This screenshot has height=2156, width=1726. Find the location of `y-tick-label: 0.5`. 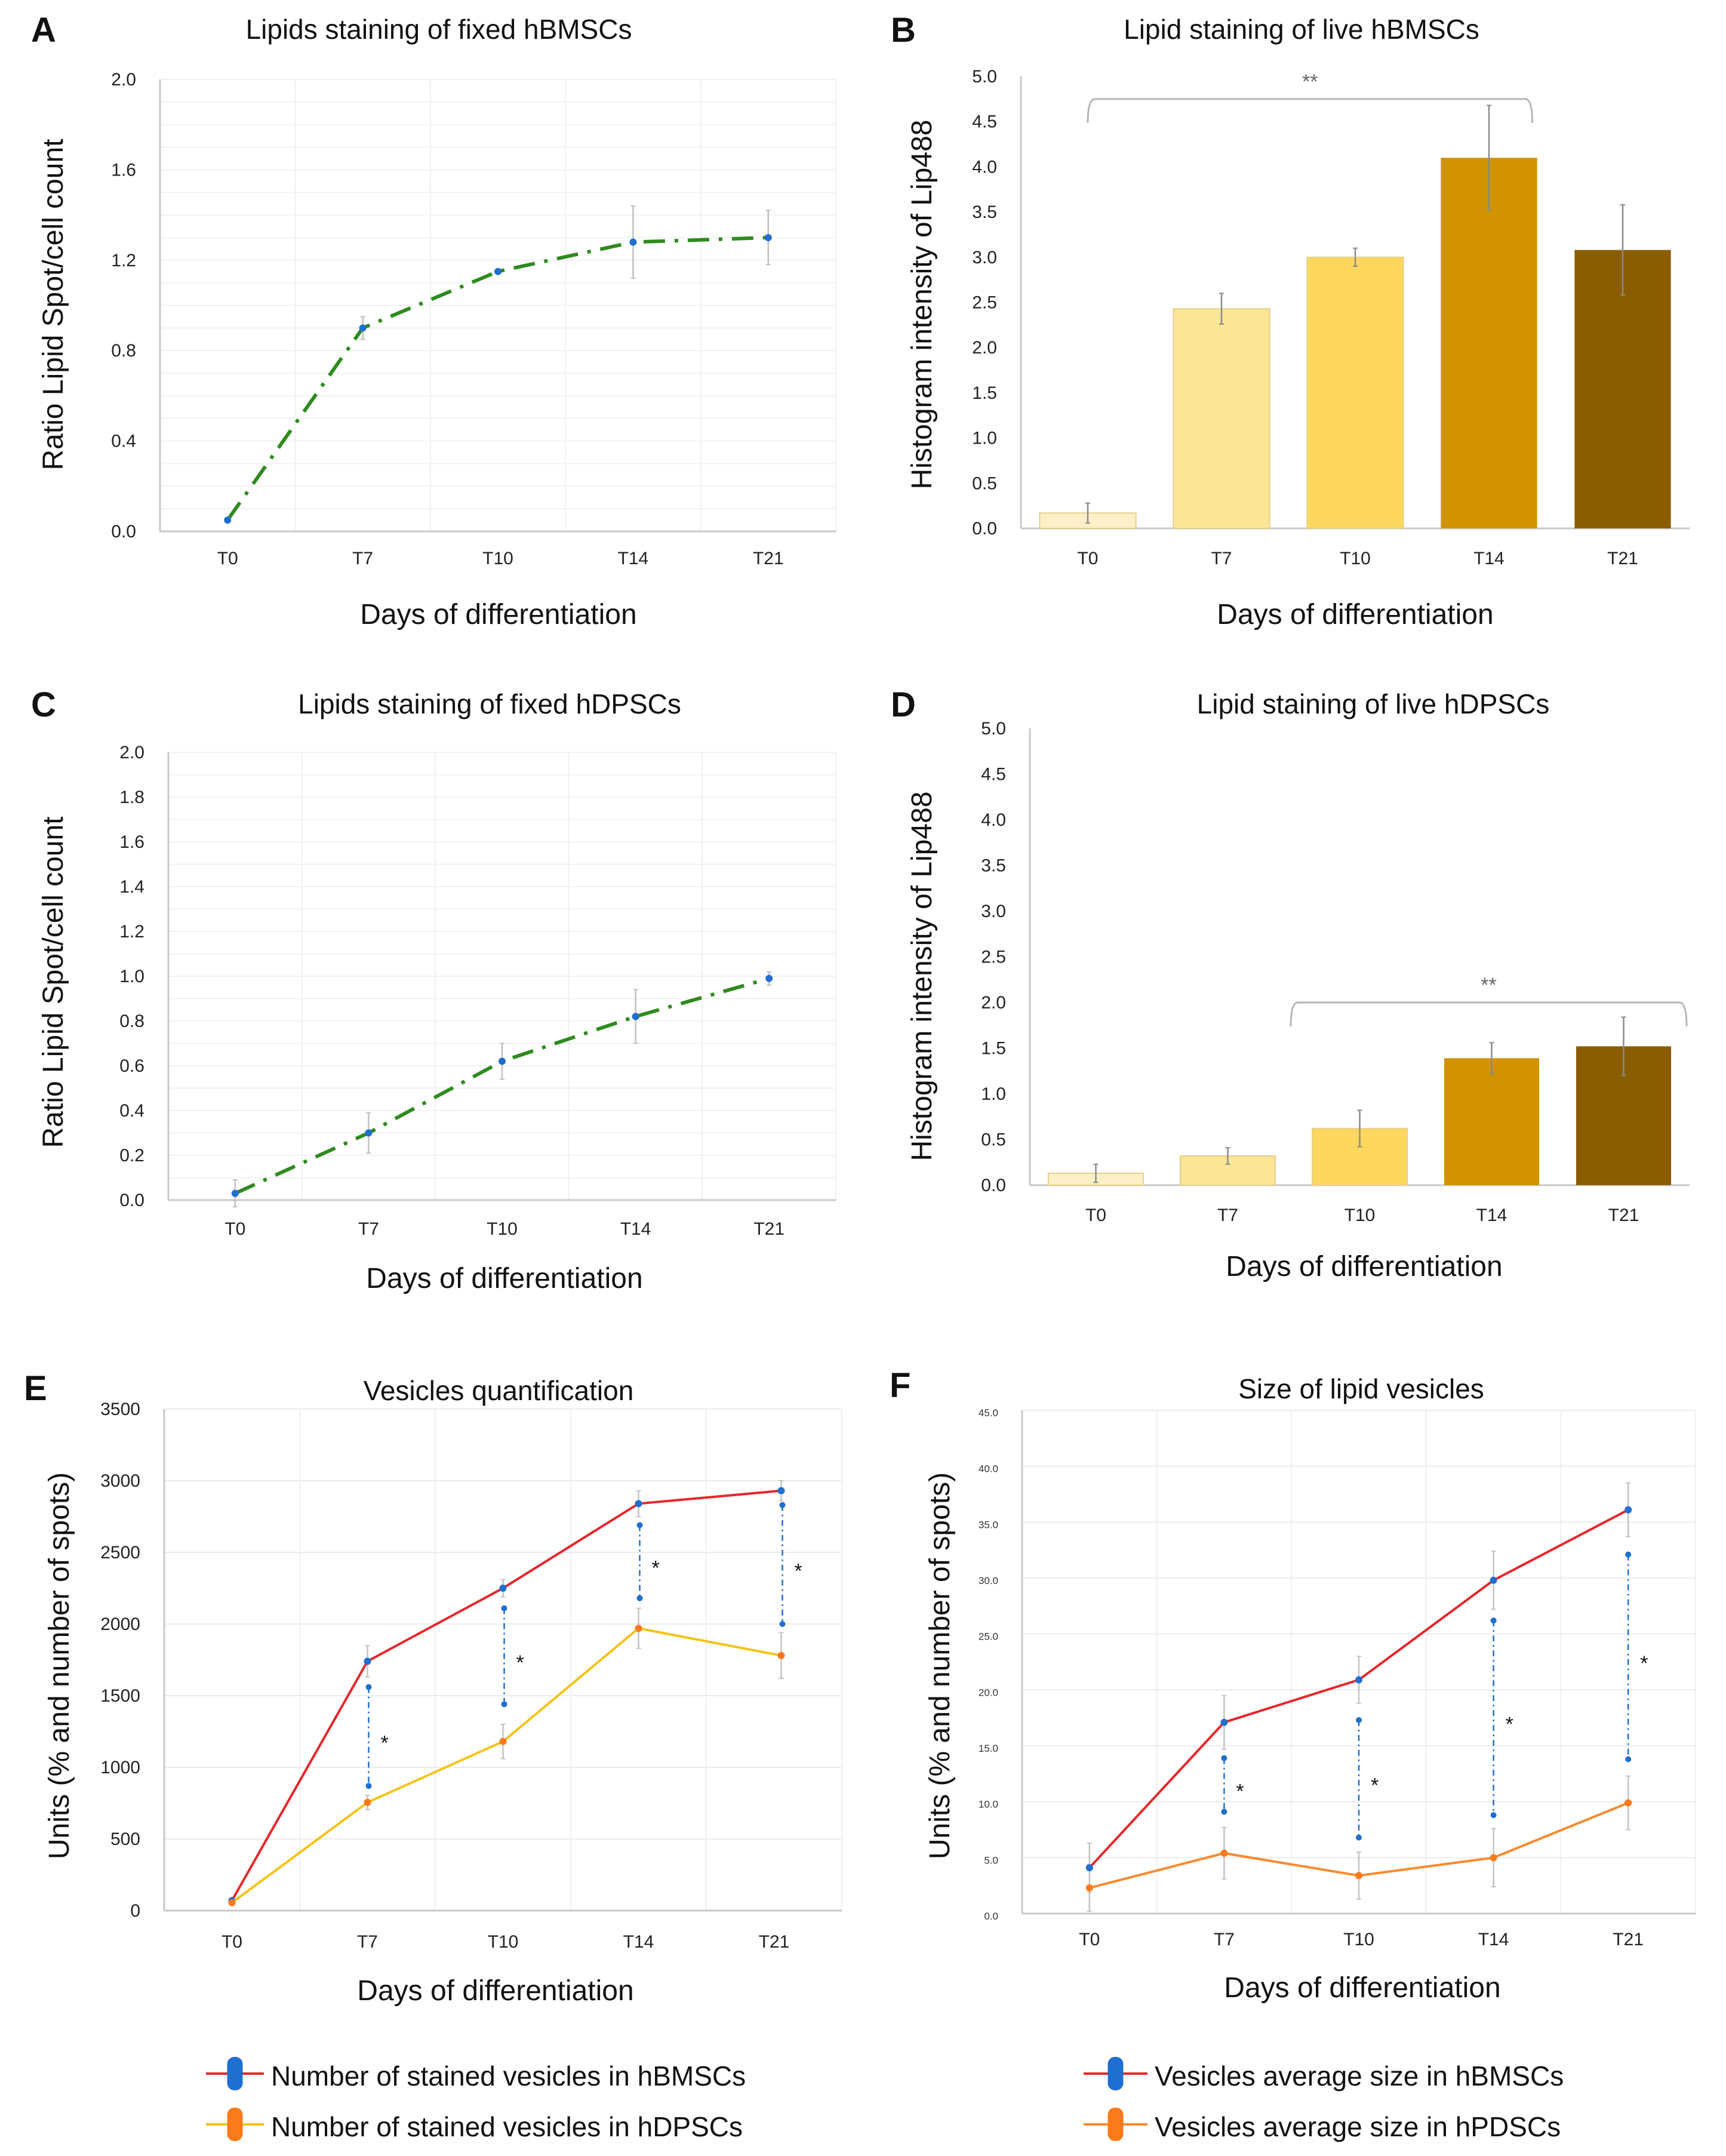

y-tick-label: 0.5 is located at coordinates (993, 1140).